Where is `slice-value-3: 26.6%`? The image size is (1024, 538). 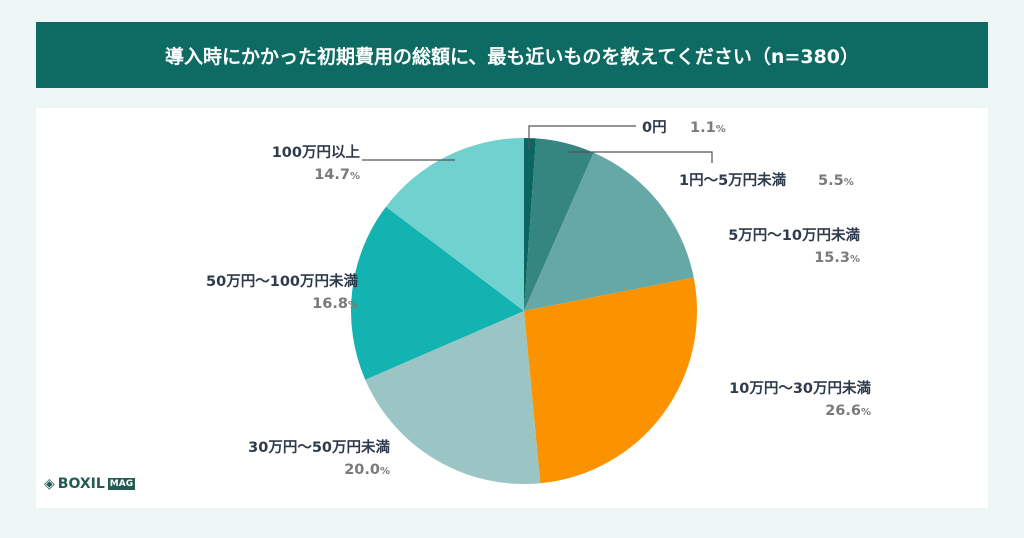
slice-value-3: 26.6% is located at coordinates (848, 411).